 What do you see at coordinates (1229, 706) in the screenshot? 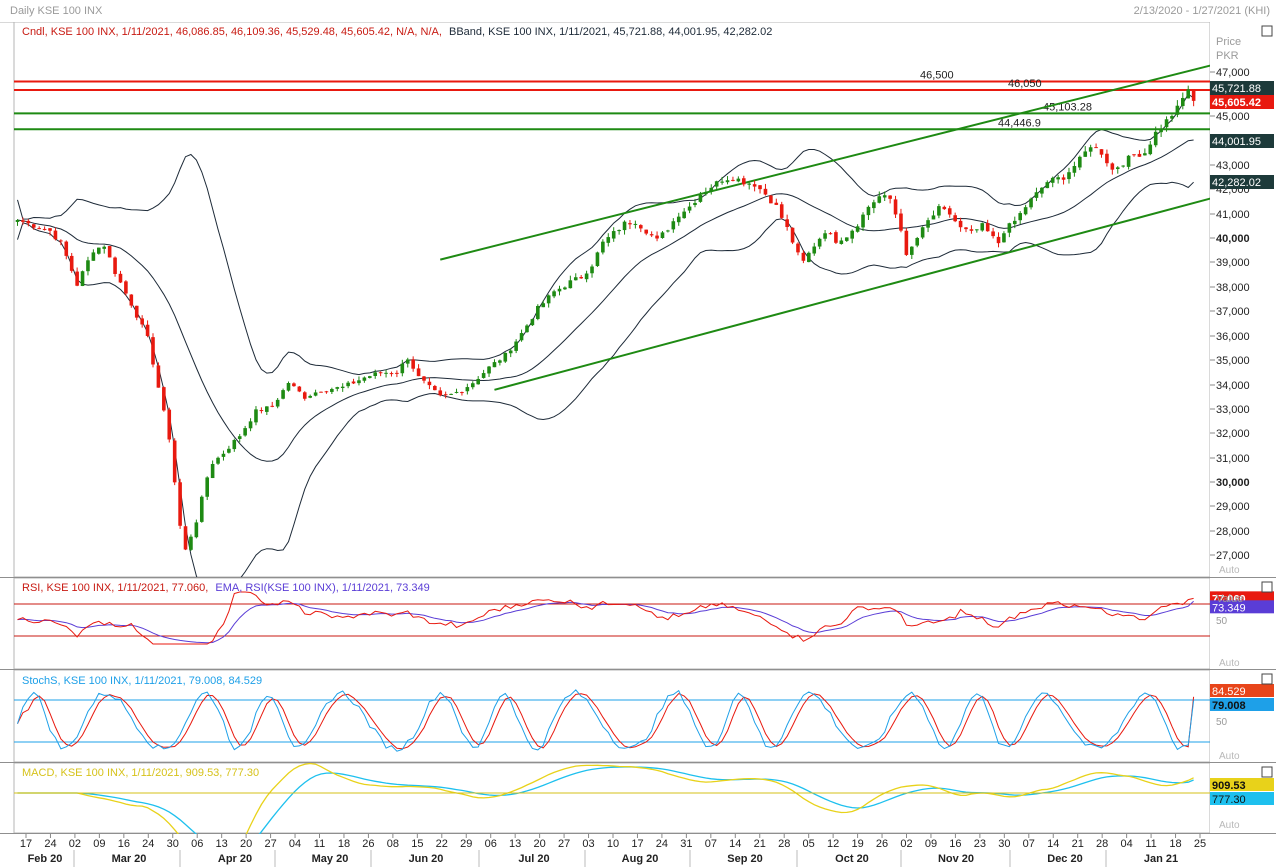
I see `stoch-k-badge-text: 79.008` at bounding box center [1229, 706].